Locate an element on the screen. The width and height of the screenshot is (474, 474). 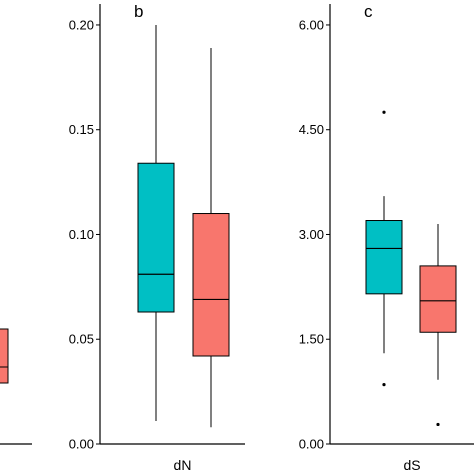
panel-b-y-tick-label-4: 0.20 is located at coordinates (81, 24).